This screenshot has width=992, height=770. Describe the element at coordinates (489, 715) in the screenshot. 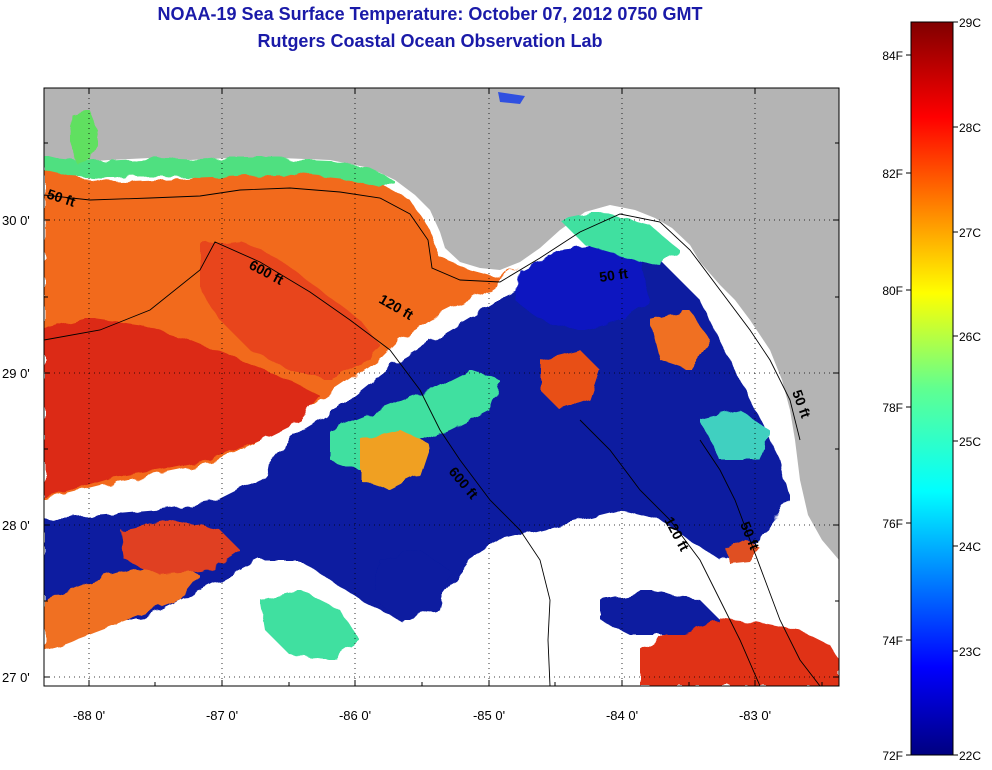

I see `lon-label: -85 0'` at that location.